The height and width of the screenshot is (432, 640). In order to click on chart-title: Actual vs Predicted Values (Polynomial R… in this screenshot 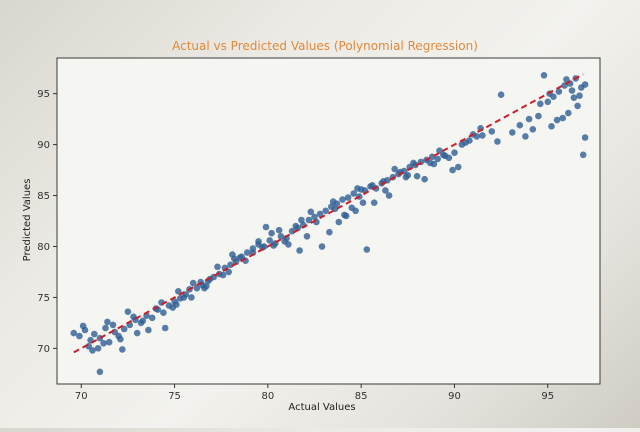, I will do `click(325, 46)`.